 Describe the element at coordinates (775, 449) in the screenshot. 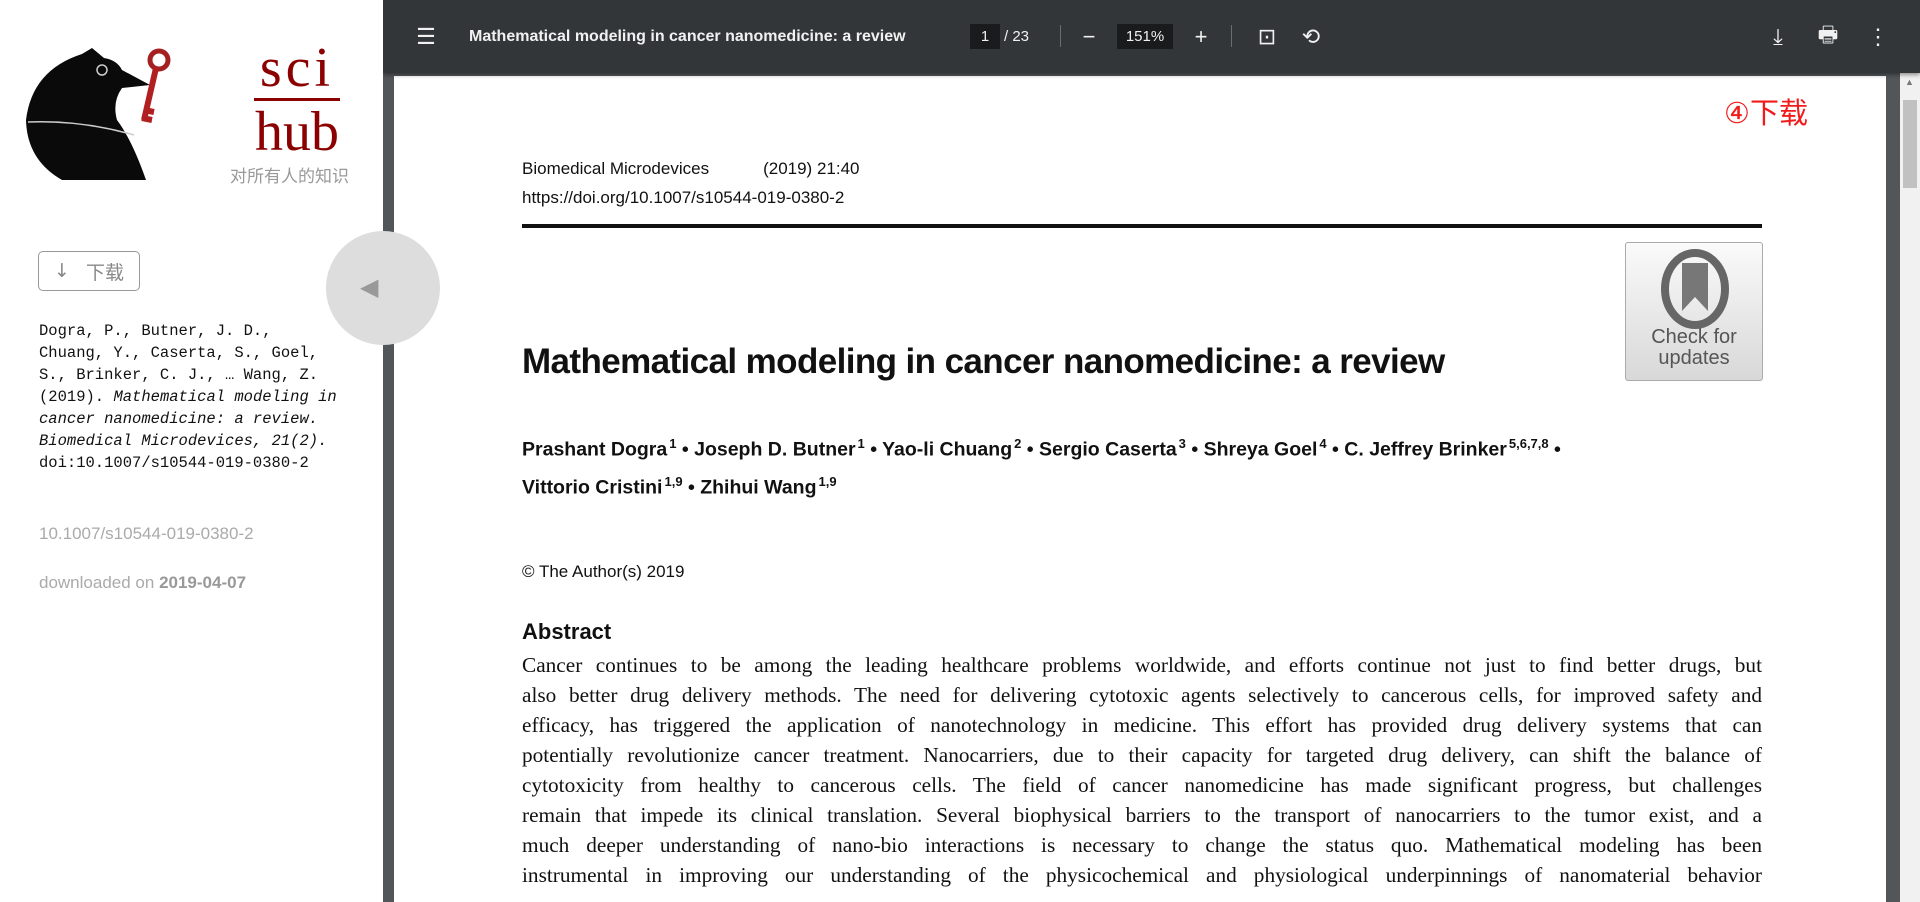

I see `author: Joseph D. Butner` at that location.